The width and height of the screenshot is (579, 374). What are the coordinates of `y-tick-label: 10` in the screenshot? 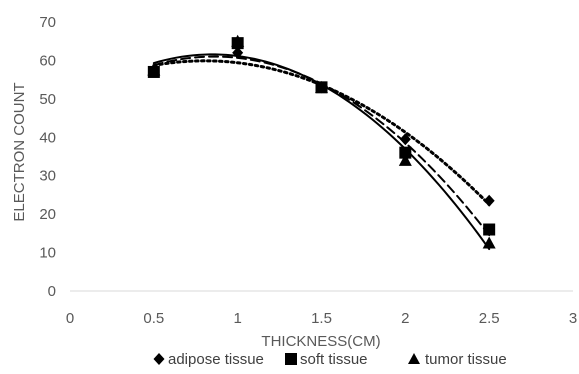 It's located at (47, 253).